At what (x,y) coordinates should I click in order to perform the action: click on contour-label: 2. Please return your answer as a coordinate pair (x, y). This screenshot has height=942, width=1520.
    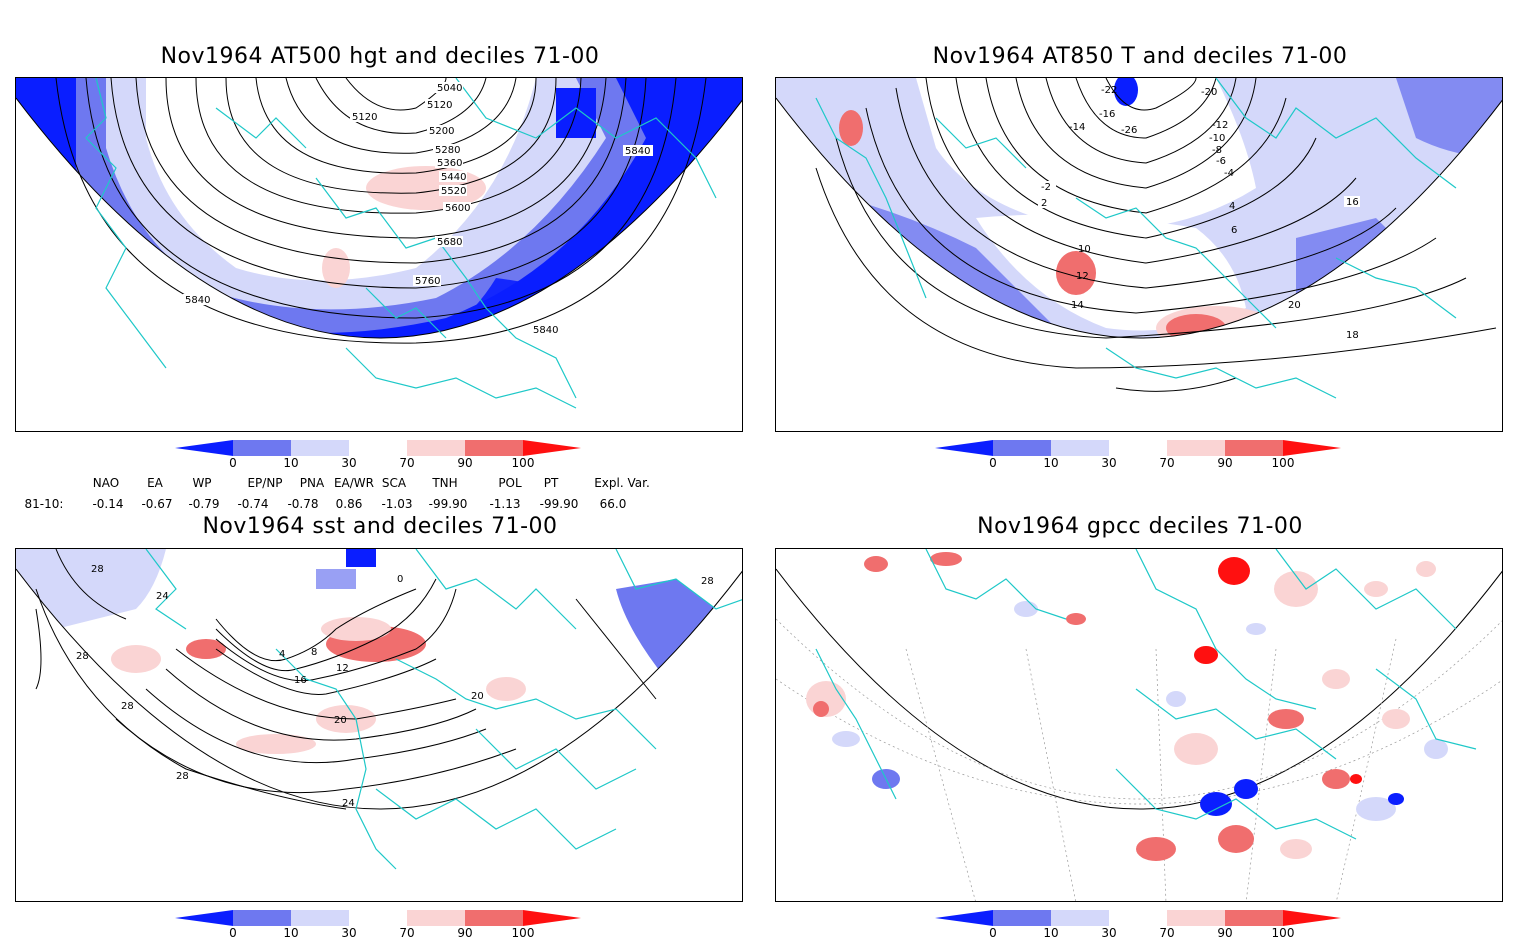
    Looking at the image, I should click on (1044, 203).